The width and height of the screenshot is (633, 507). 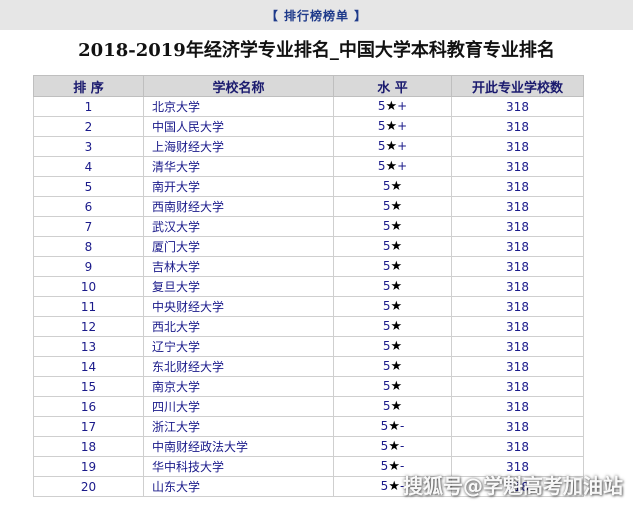 I want to click on rank-cell: 4, so click(x=88, y=166).